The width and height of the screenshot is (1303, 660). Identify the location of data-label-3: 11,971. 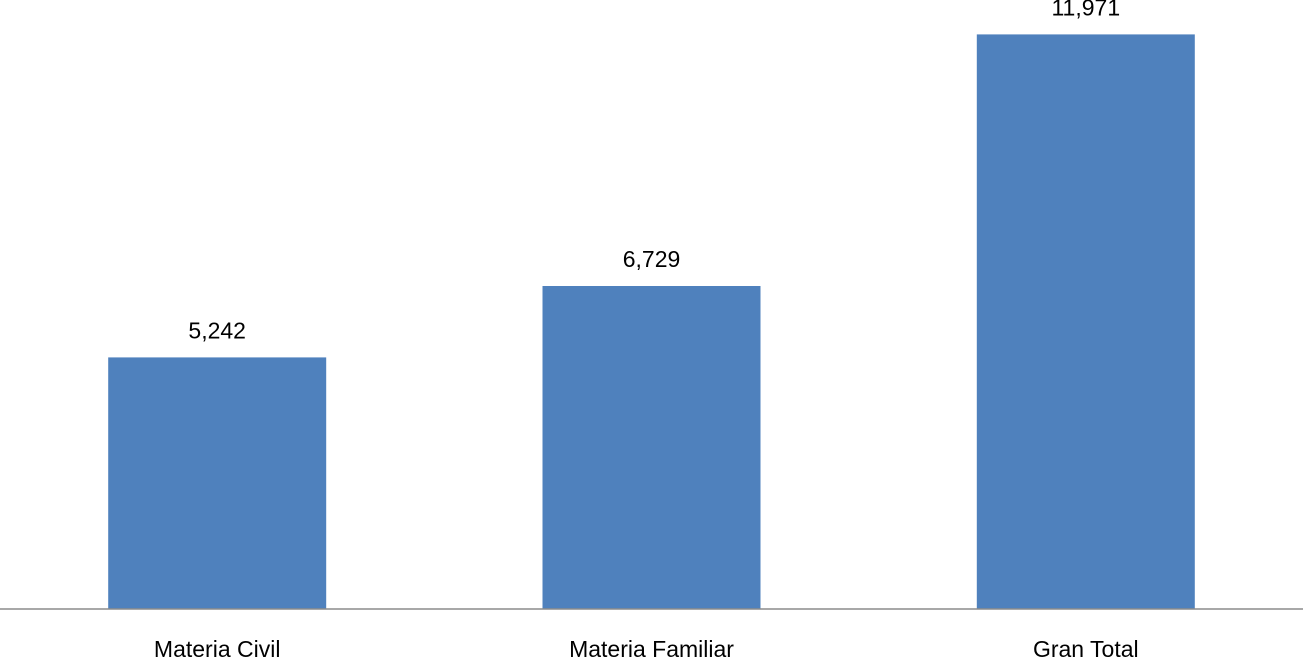
(1085, 10).